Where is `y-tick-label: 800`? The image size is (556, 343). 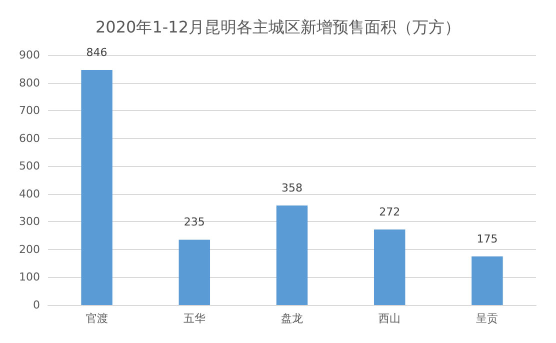
y-tick-label: 800 is located at coordinates (29, 83).